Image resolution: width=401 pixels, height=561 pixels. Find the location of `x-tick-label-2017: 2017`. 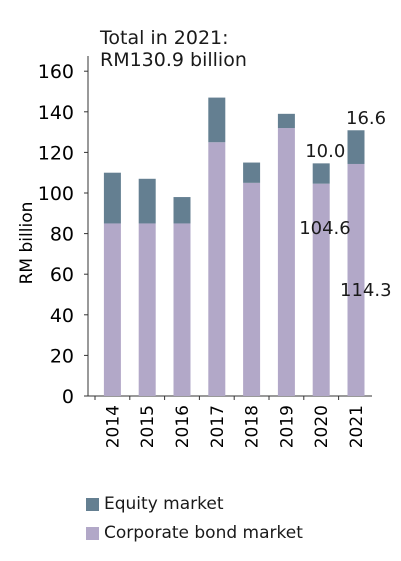

x-tick-label-2017: 2017 is located at coordinates (218, 426).